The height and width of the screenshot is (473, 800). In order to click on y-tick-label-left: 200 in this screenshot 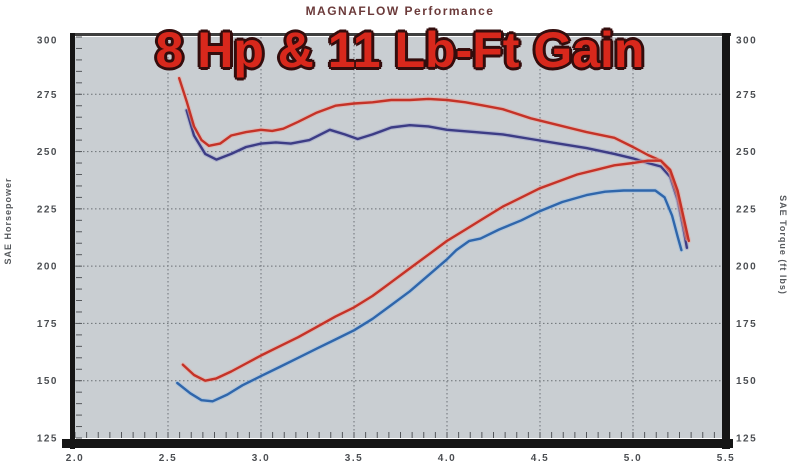, I will do `click(47, 267)`.